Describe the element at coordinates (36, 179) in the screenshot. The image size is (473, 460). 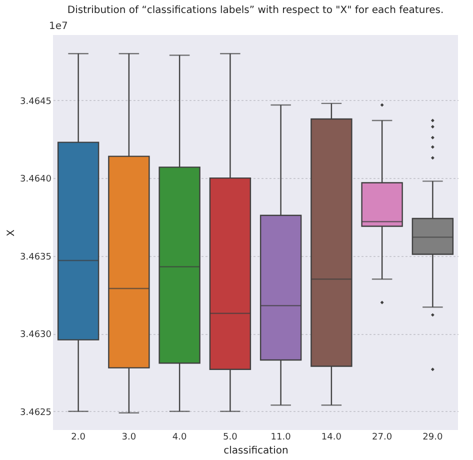
I see `y-tick-label: 3.4640` at that location.